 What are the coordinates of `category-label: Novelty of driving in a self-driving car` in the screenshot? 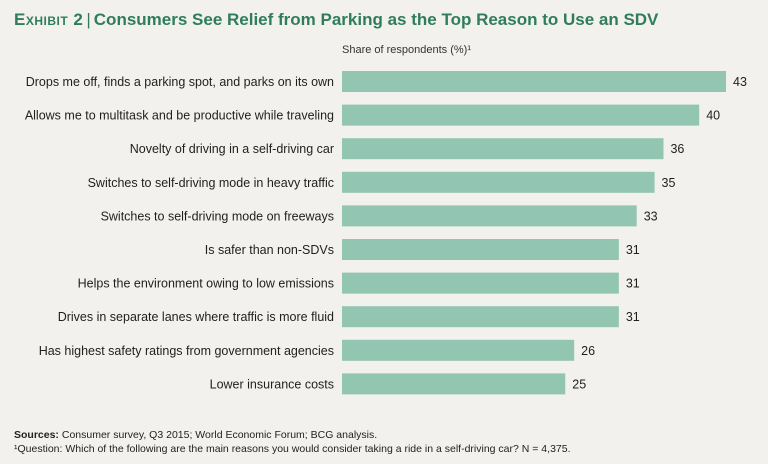 It's located at (232, 149).